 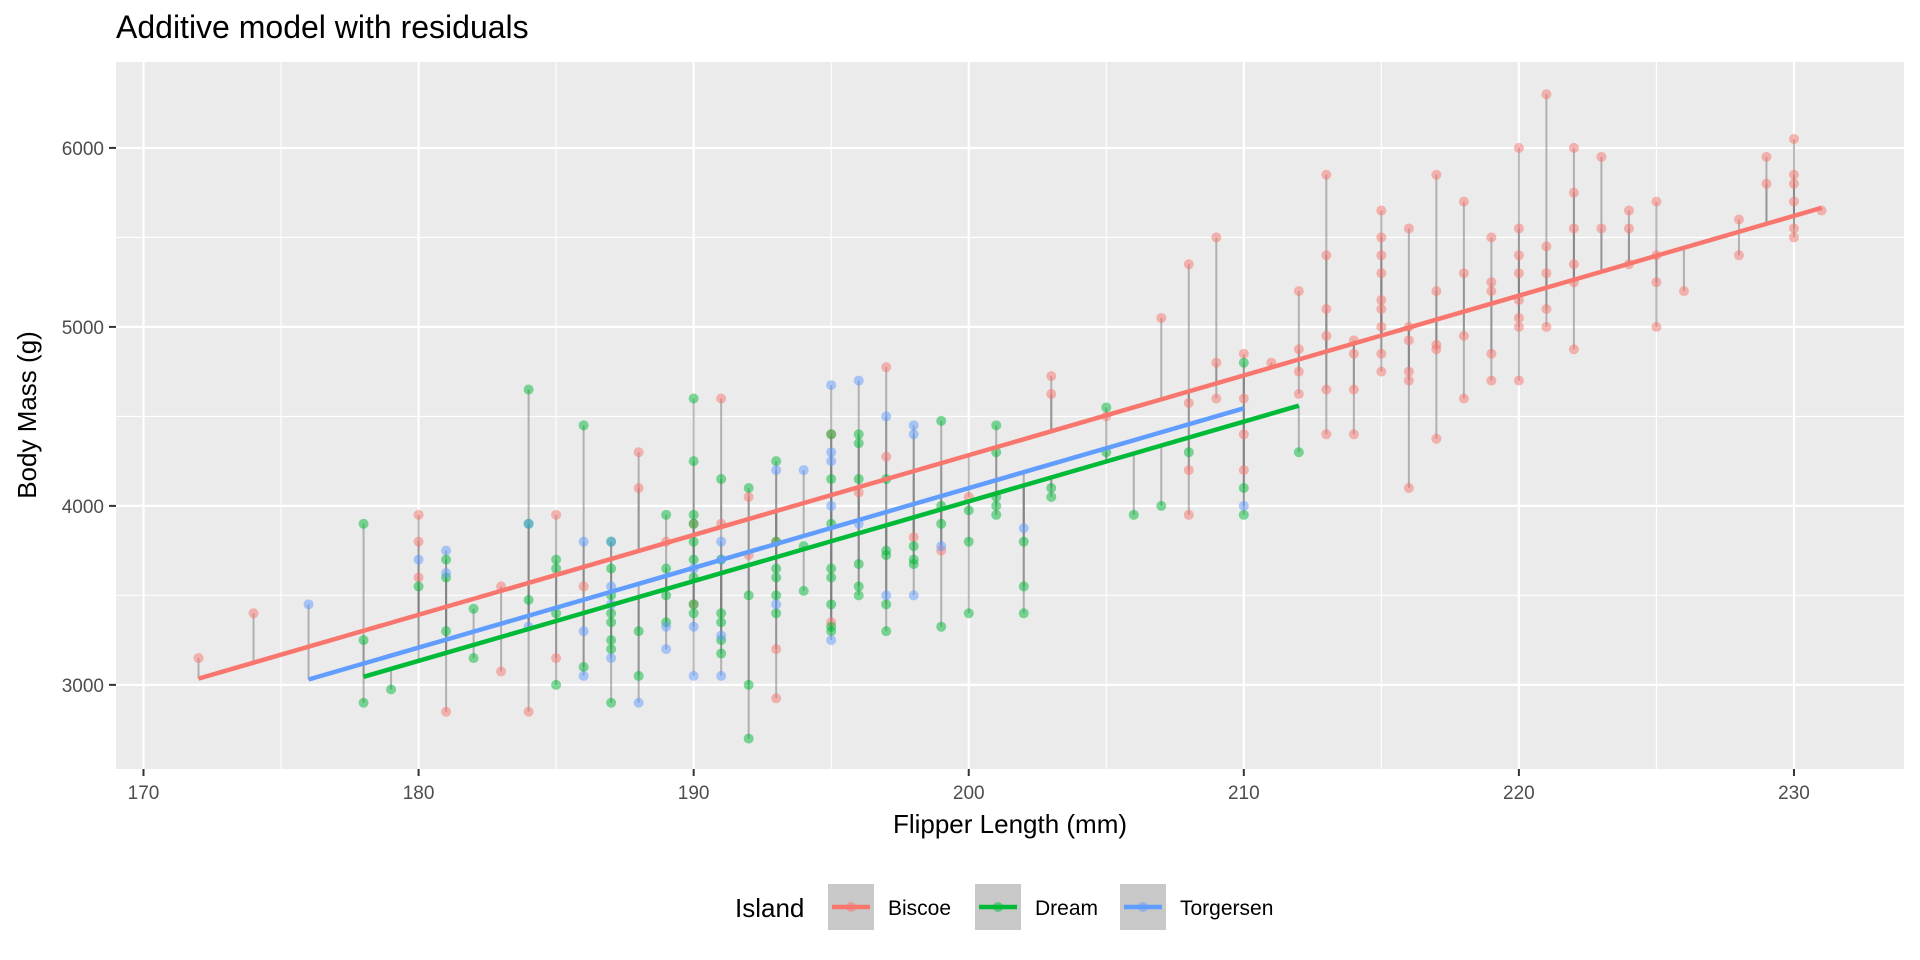 What do you see at coordinates (1244, 793) in the screenshot?
I see `x-tick-label: 210` at bounding box center [1244, 793].